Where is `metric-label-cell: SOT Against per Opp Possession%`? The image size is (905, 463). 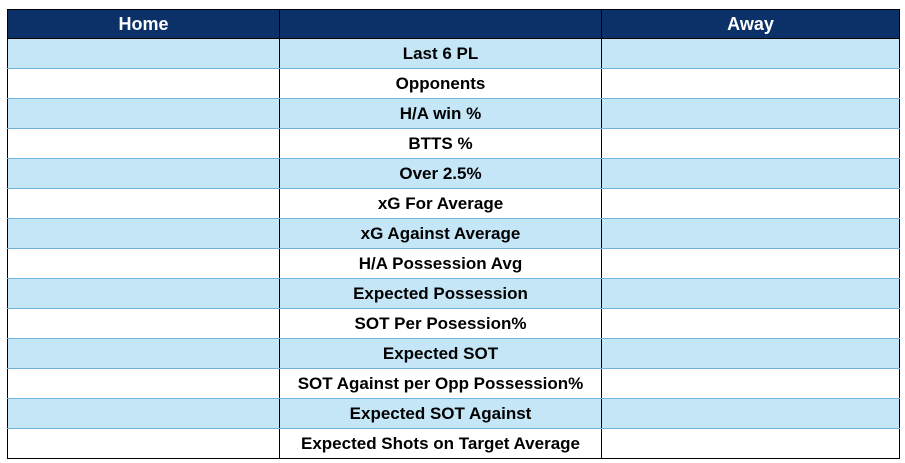
metric-label-cell: SOT Against per Opp Possession% is located at coordinates (440, 383).